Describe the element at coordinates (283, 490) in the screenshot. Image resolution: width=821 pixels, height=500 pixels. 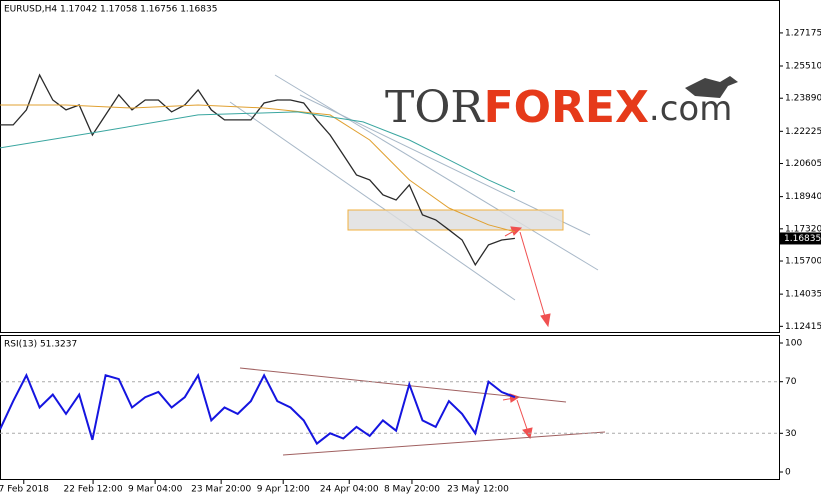
I see `x-tick-label: 9 Apr 12:00` at that location.